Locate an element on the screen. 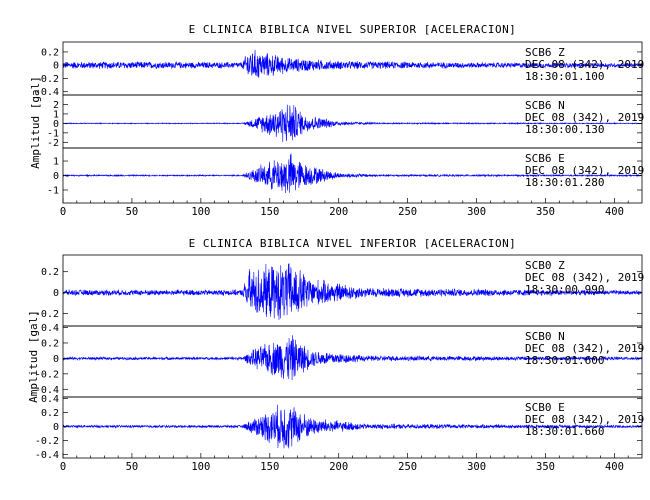 The height and width of the screenshot is (500, 650). station-label: SCB0 E is located at coordinates (545, 407).